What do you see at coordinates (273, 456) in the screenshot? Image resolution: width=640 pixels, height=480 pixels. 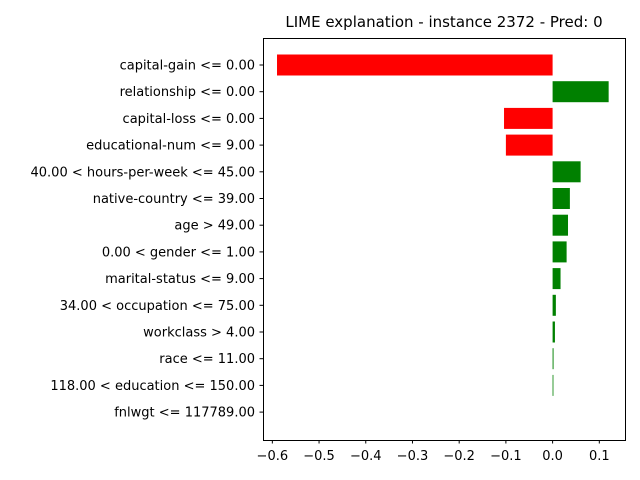 I see `x-tick-label: −0.6` at bounding box center [273, 456].